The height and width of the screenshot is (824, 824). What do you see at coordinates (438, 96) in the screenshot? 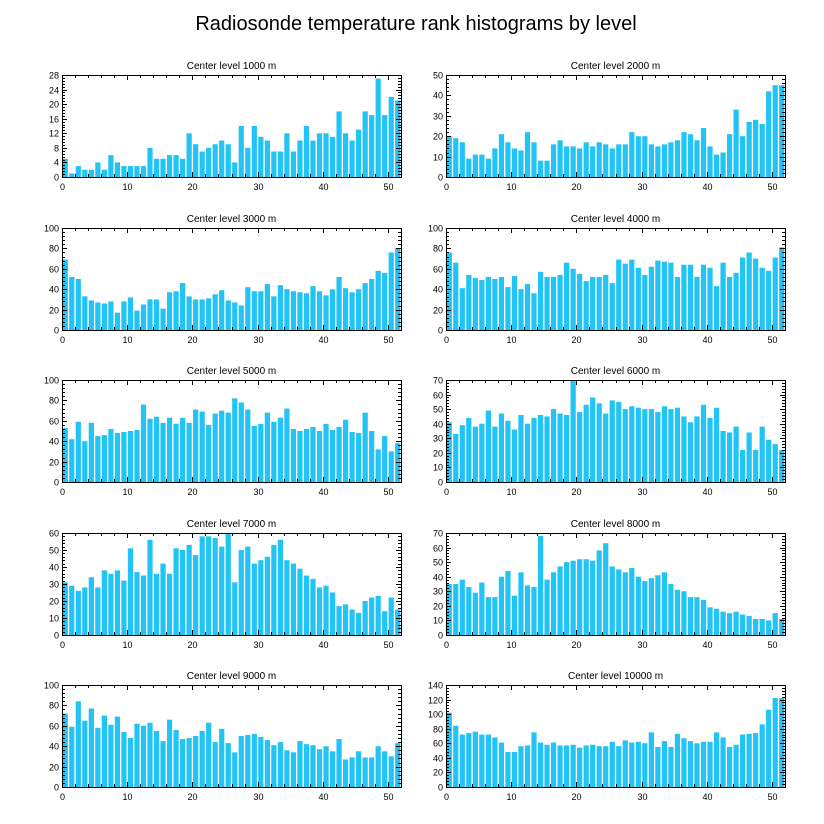
I see `y-tick-label: 40` at bounding box center [438, 96].